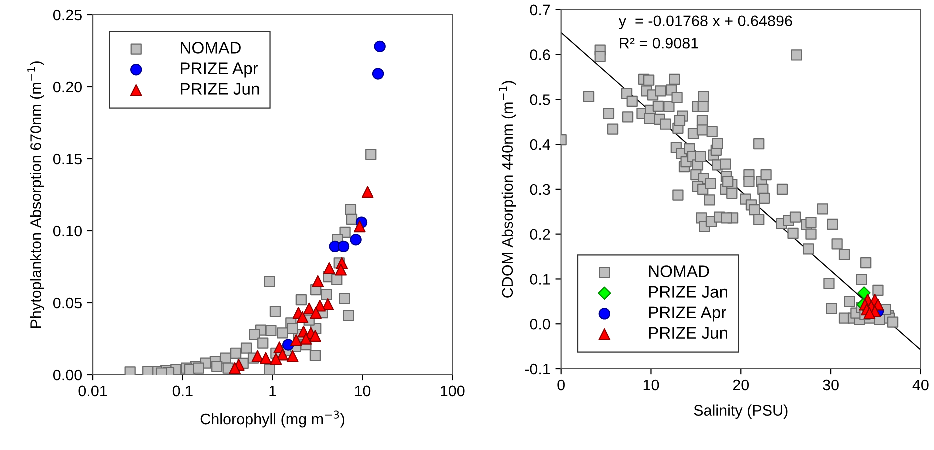  Describe the element at coordinates (540, 324) in the screenshot. I see `y-tick-label: 0.0` at that location.